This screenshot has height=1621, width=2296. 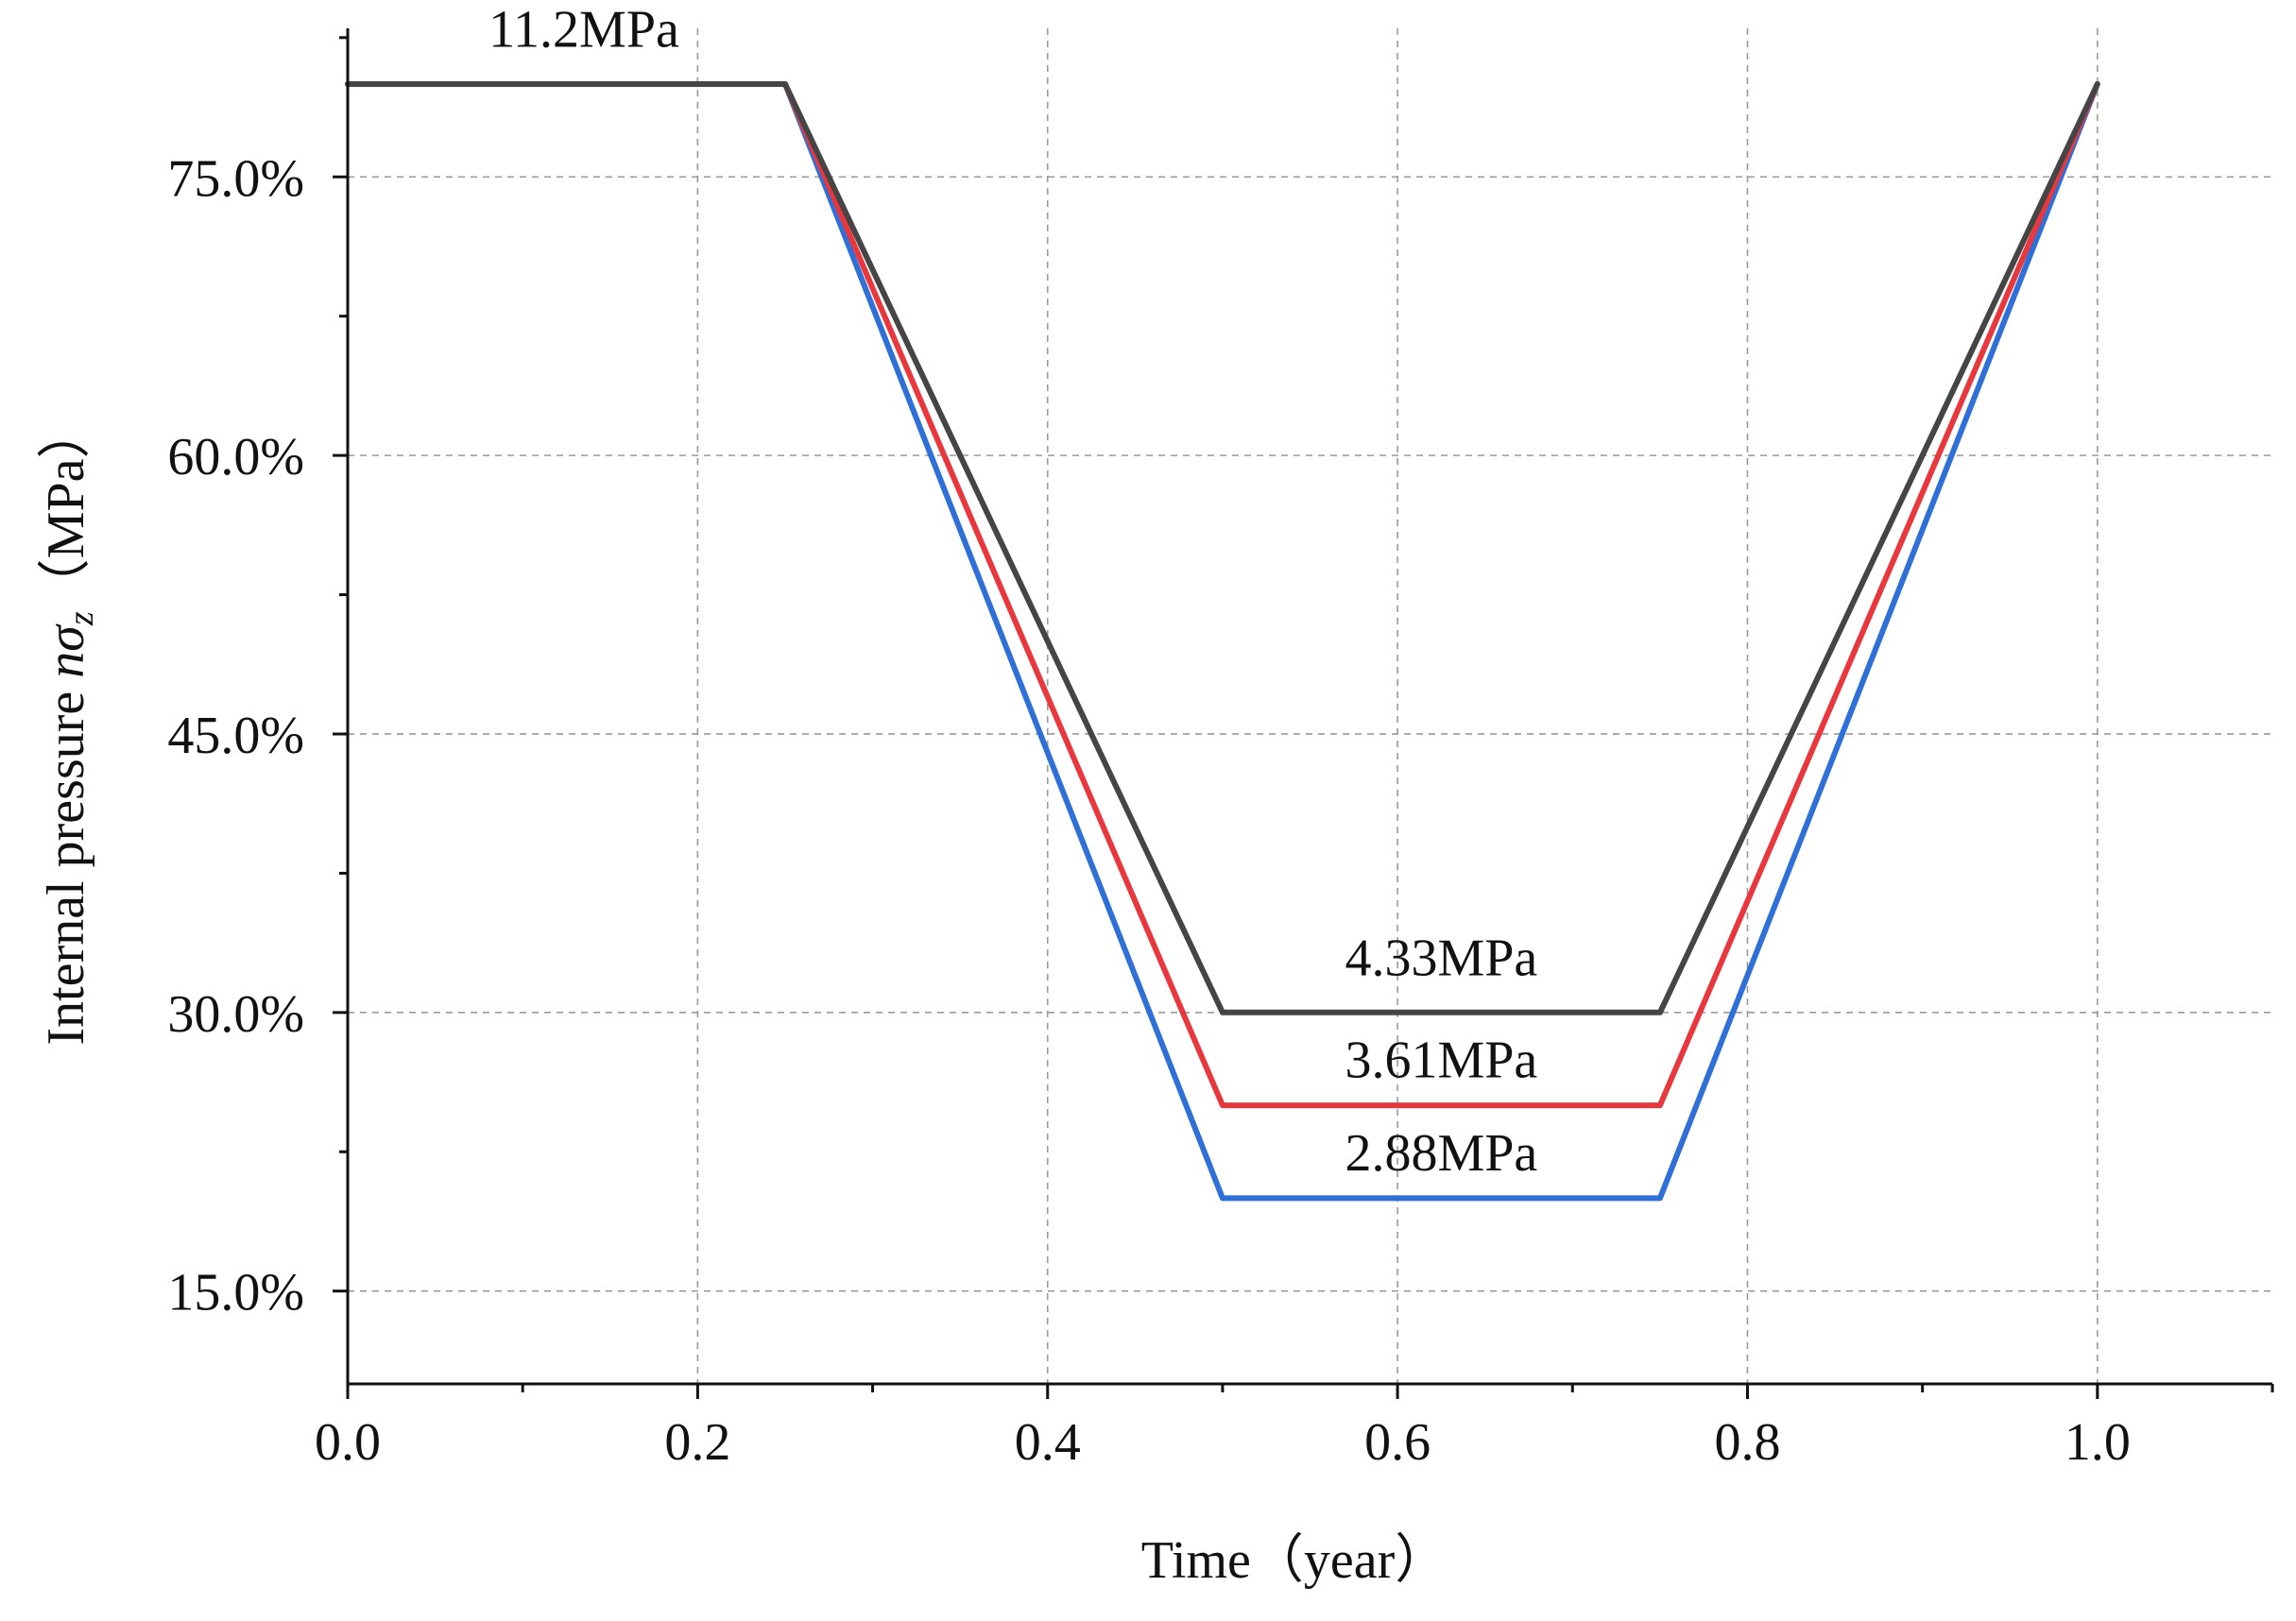 What do you see at coordinates (235, 178) in the screenshot?
I see `y-tick-label: 75.0%` at bounding box center [235, 178].